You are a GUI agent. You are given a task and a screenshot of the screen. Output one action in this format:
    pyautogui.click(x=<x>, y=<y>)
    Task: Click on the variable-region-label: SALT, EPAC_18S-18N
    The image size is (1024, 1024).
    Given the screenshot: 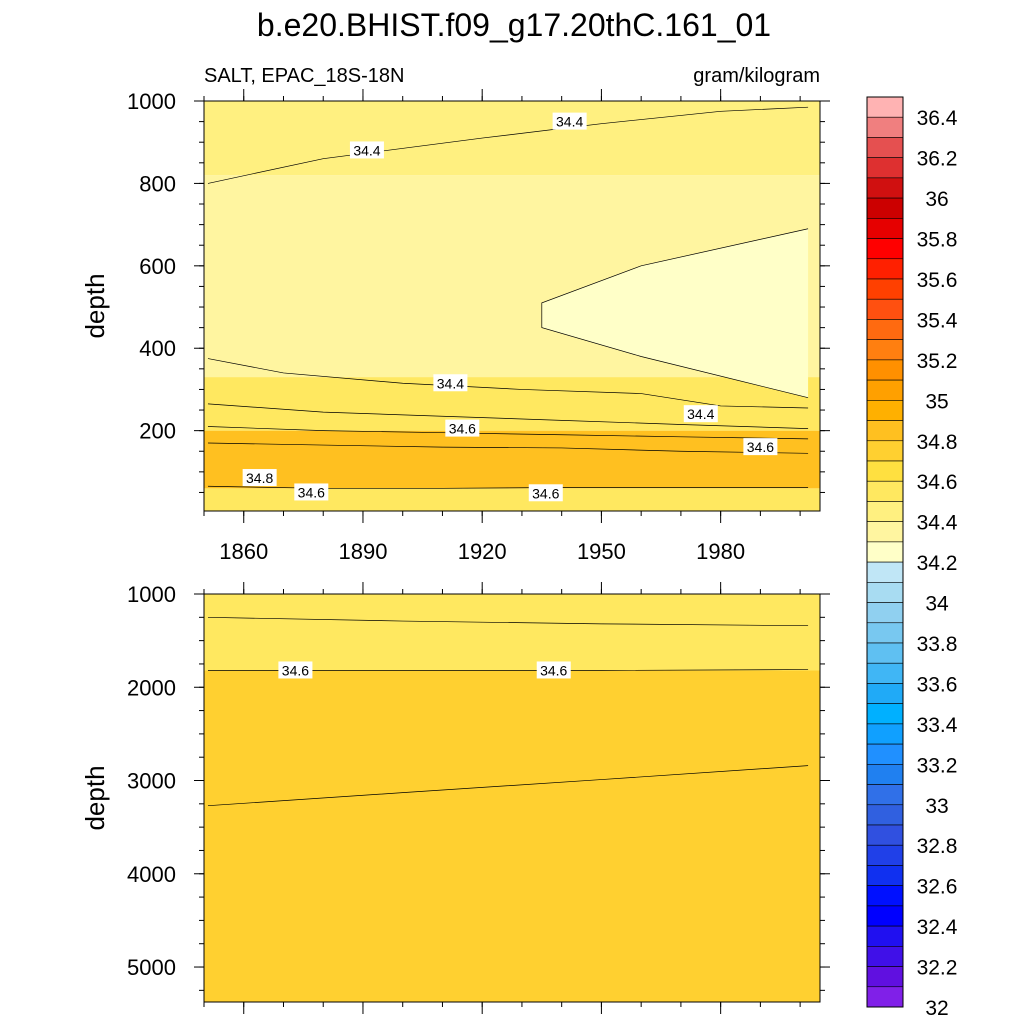 What is the action you would take?
    pyautogui.click(x=304, y=76)
    